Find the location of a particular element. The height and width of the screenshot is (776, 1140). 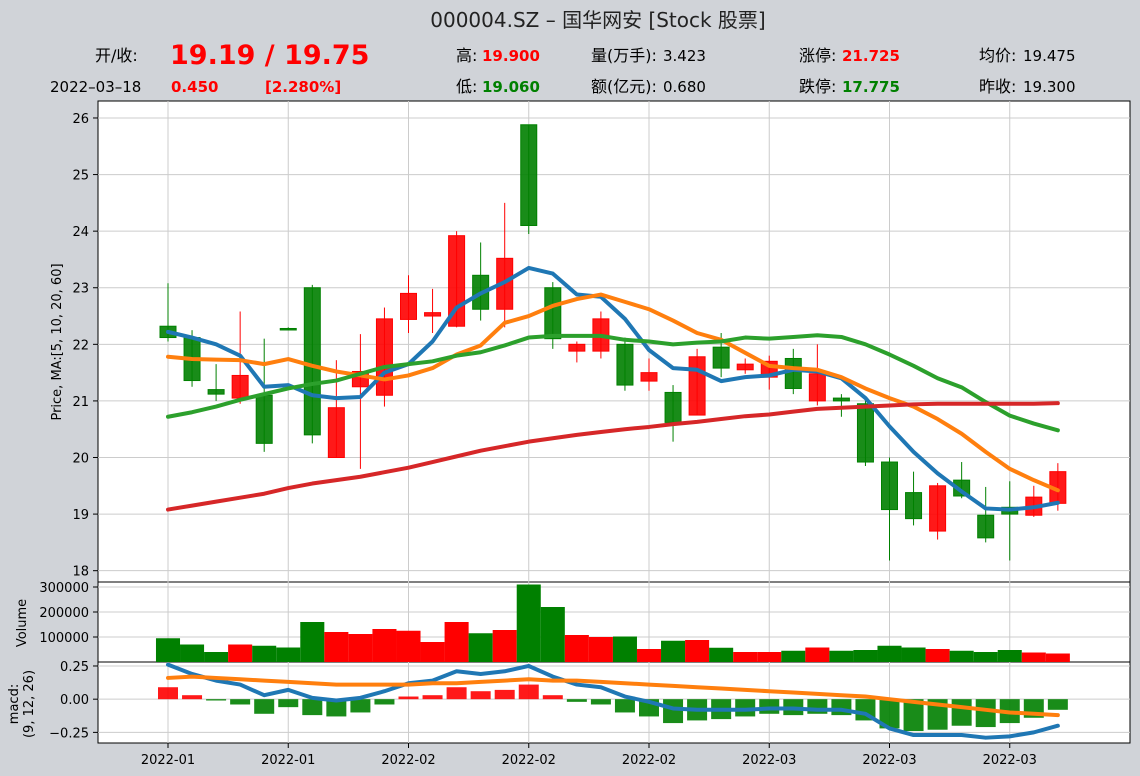

trade-date: 2022–03–18 is located at coordinates (95, 87).